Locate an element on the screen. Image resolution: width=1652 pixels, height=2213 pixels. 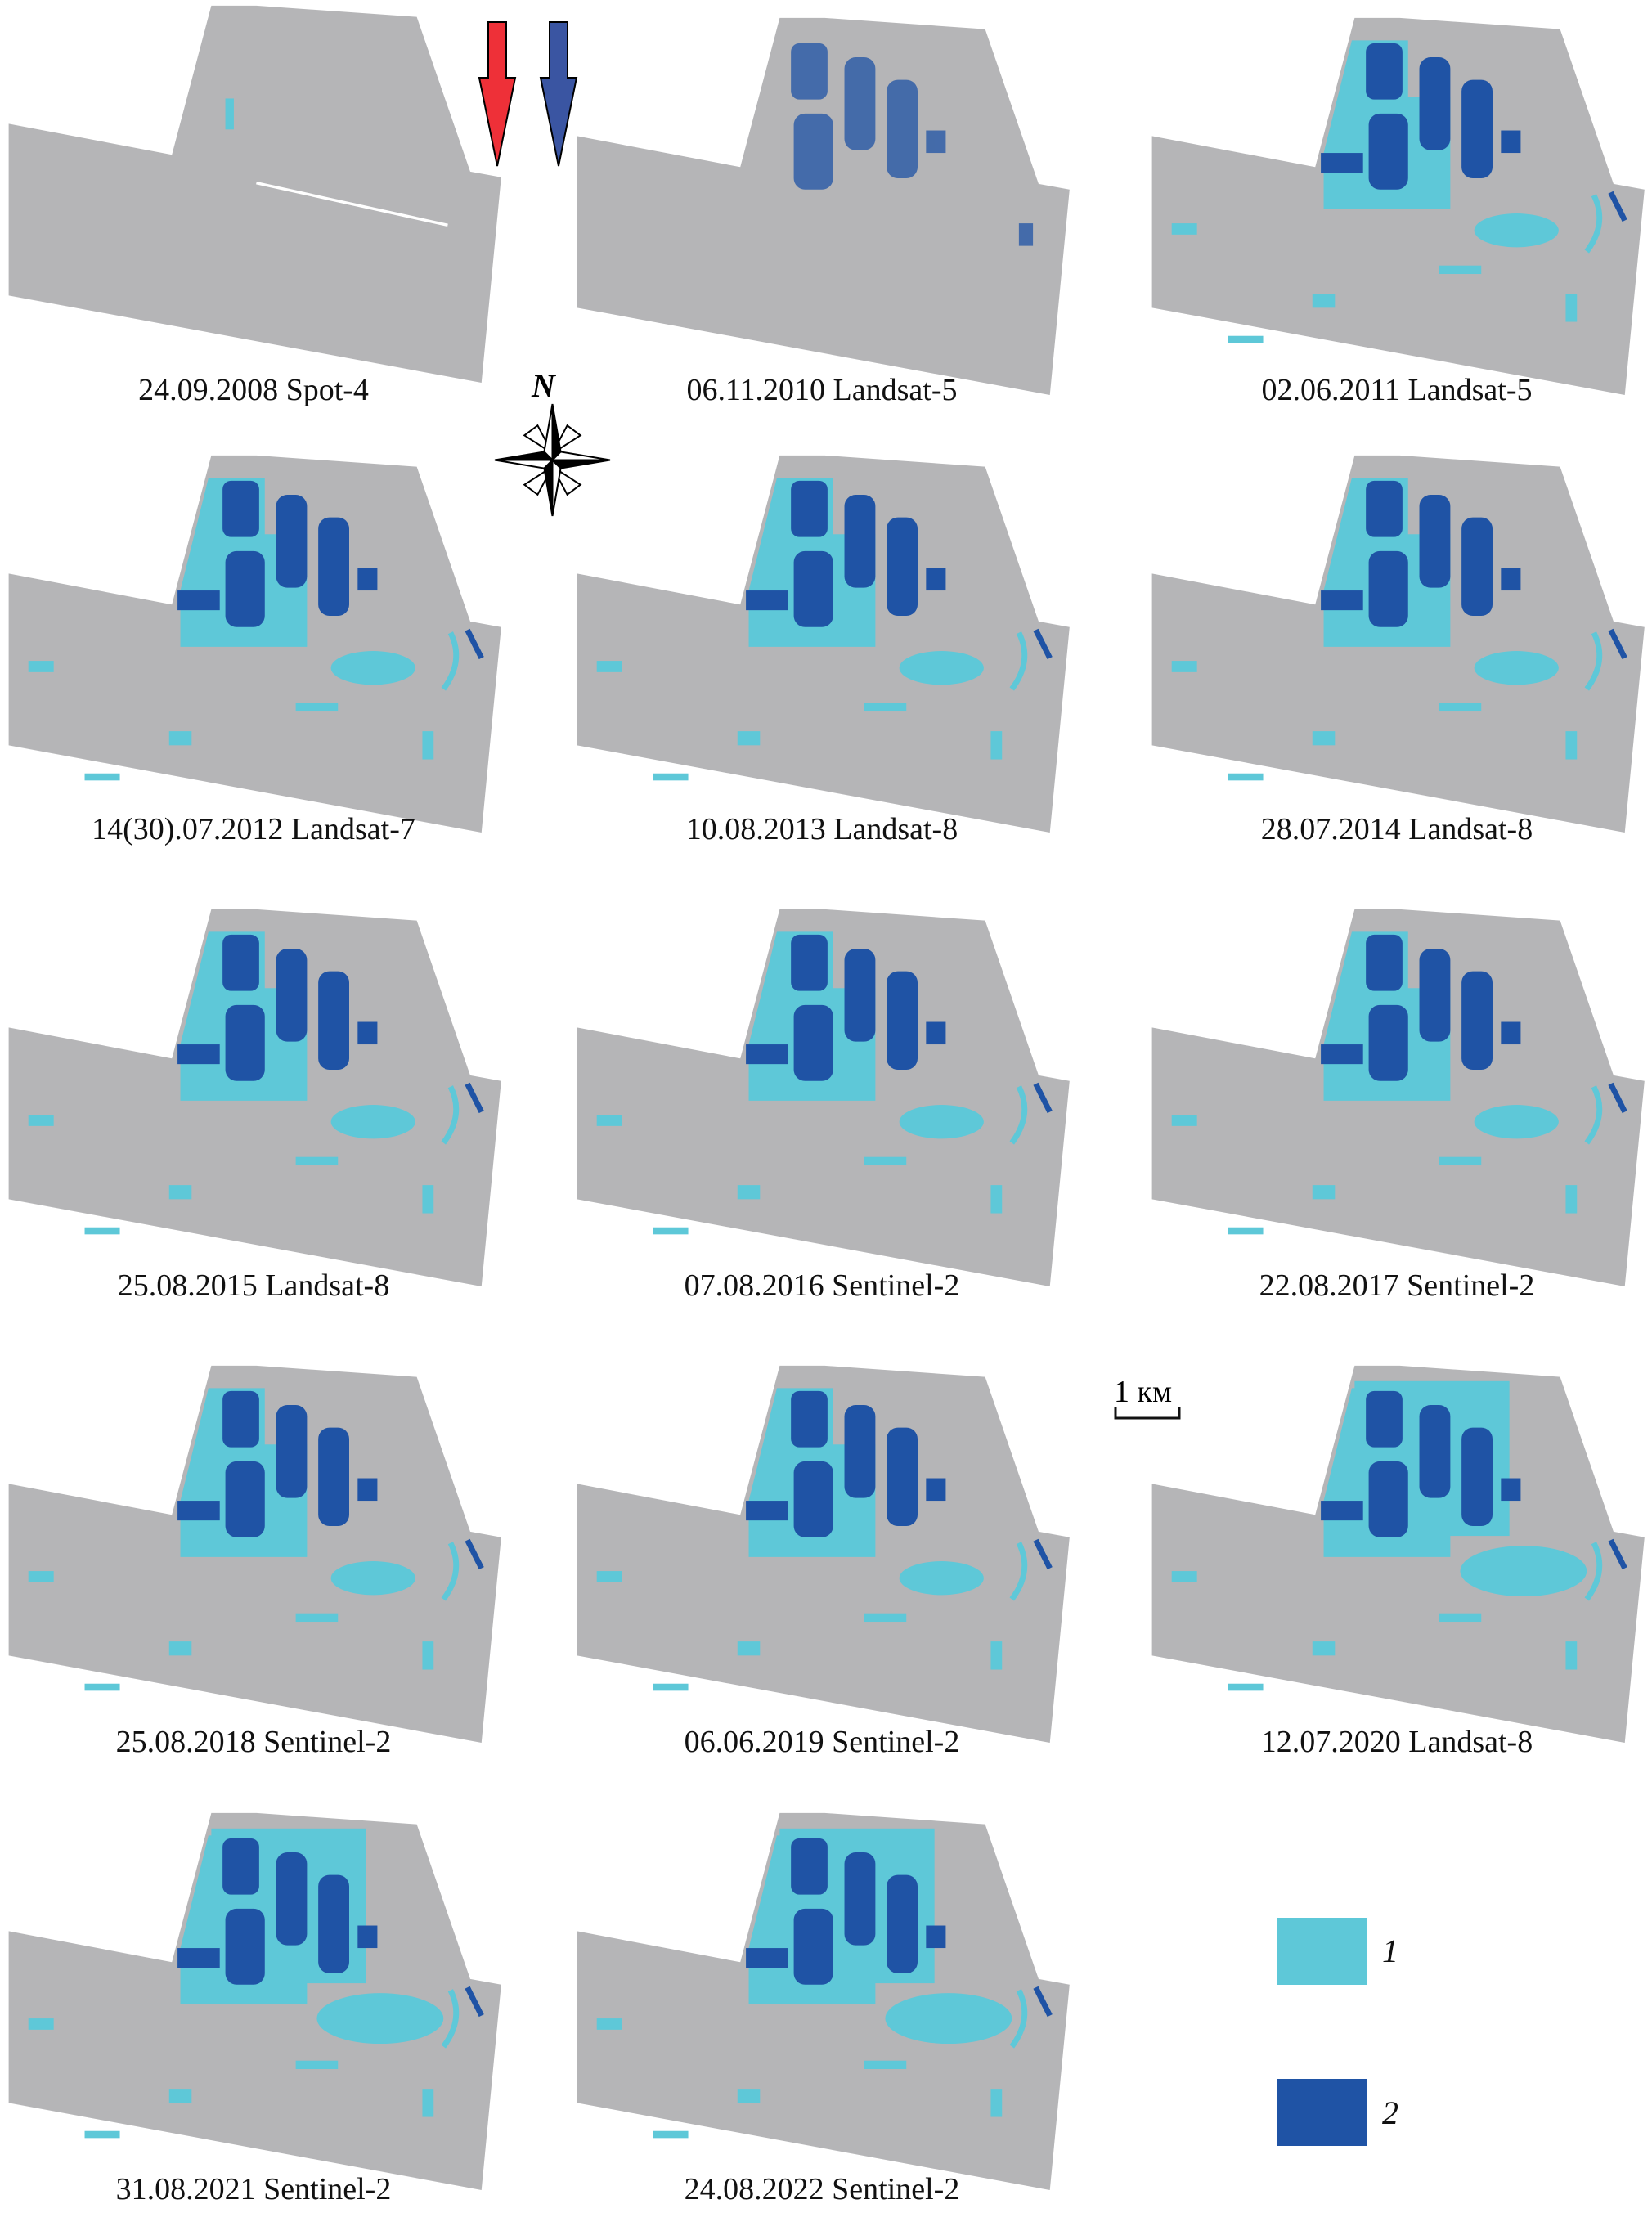
scale-bar is located at coordinates (1147, 1413).